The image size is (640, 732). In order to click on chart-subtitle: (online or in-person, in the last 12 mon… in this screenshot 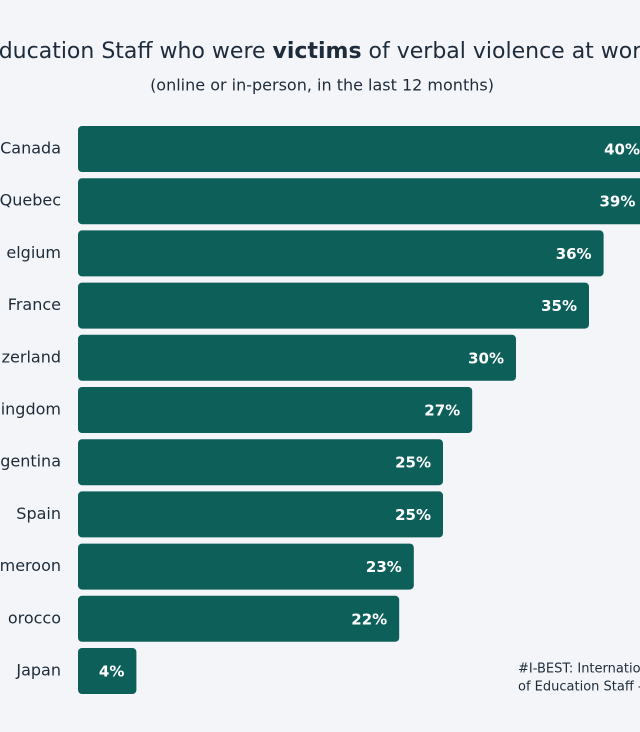, I will do `click(322, 85)`.